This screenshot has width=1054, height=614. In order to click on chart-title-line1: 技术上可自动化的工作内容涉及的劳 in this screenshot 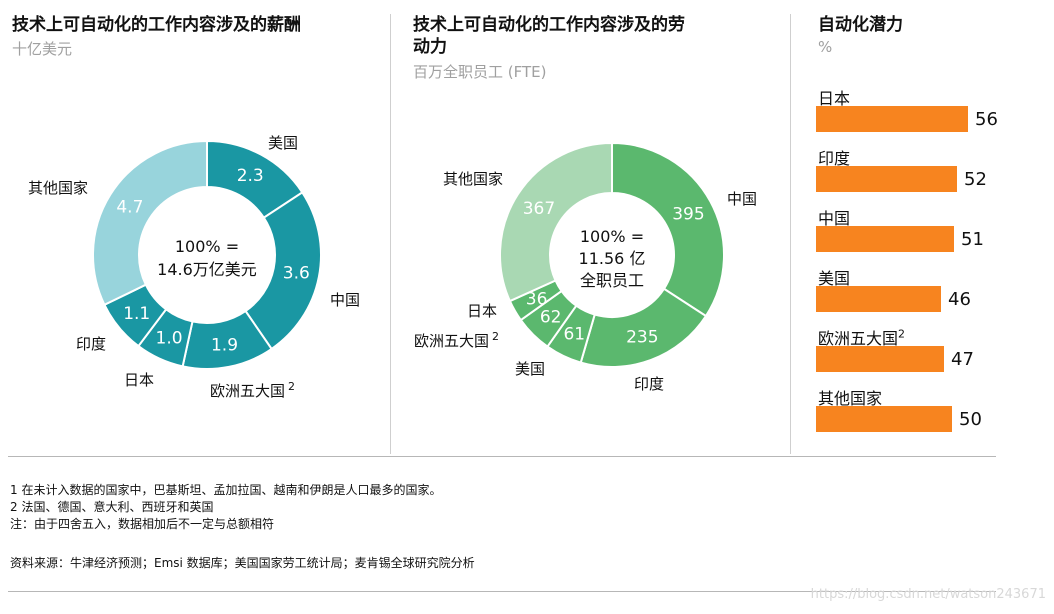, I will do `click(549, 25)`.